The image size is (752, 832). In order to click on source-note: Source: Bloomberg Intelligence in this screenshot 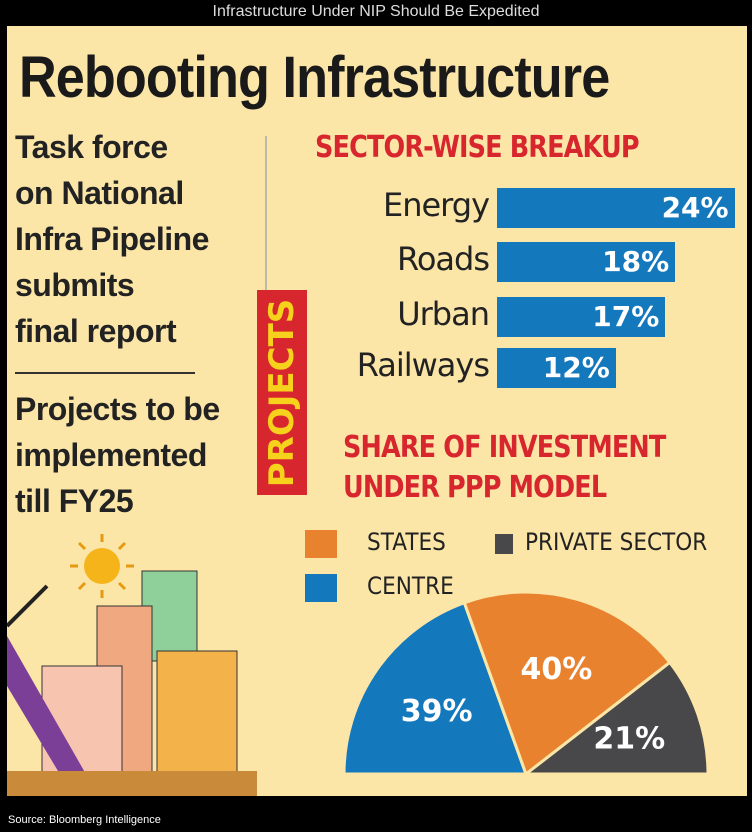, I will do `click(84, 820)`.